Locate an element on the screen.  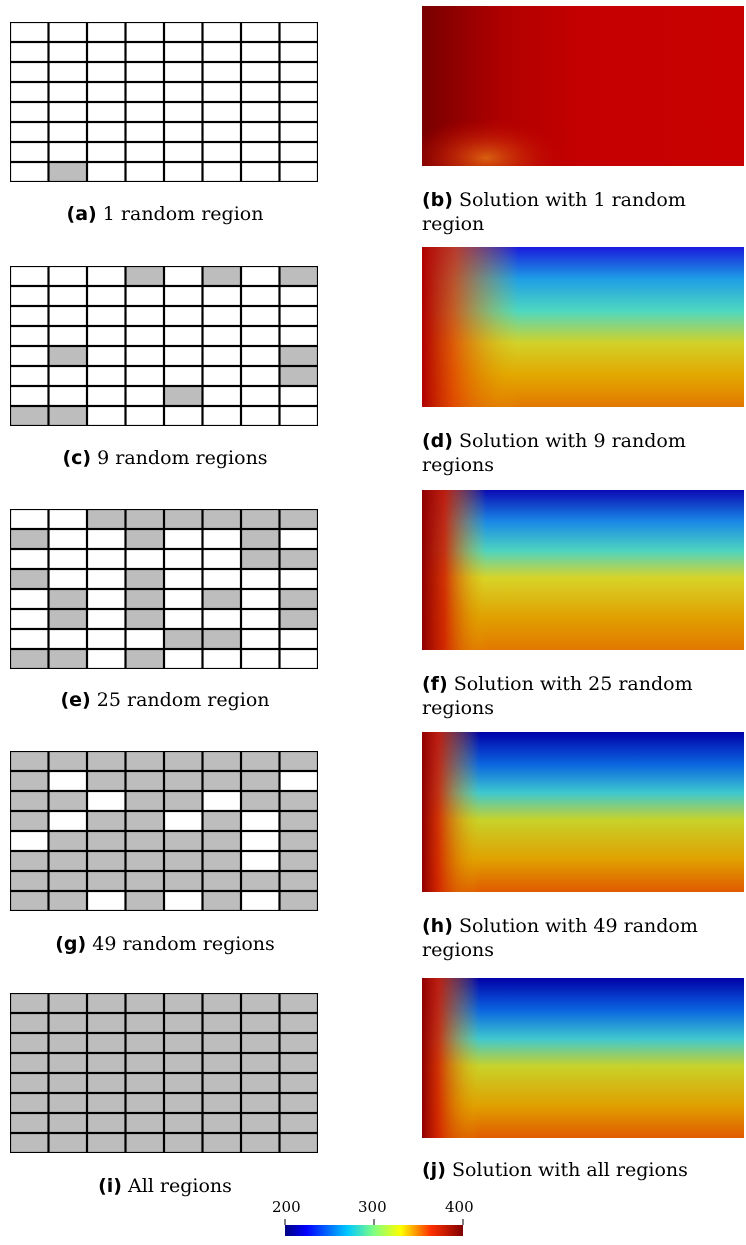
caption-i: (i) All regions is located at coordinates (165, 1186).